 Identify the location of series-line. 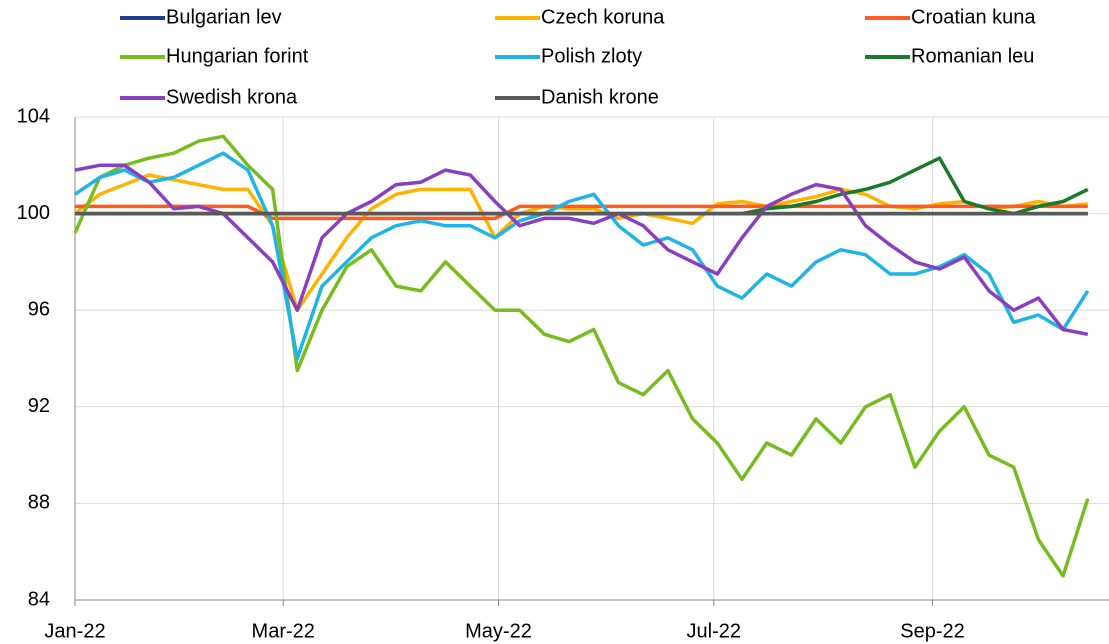
(581, 212).